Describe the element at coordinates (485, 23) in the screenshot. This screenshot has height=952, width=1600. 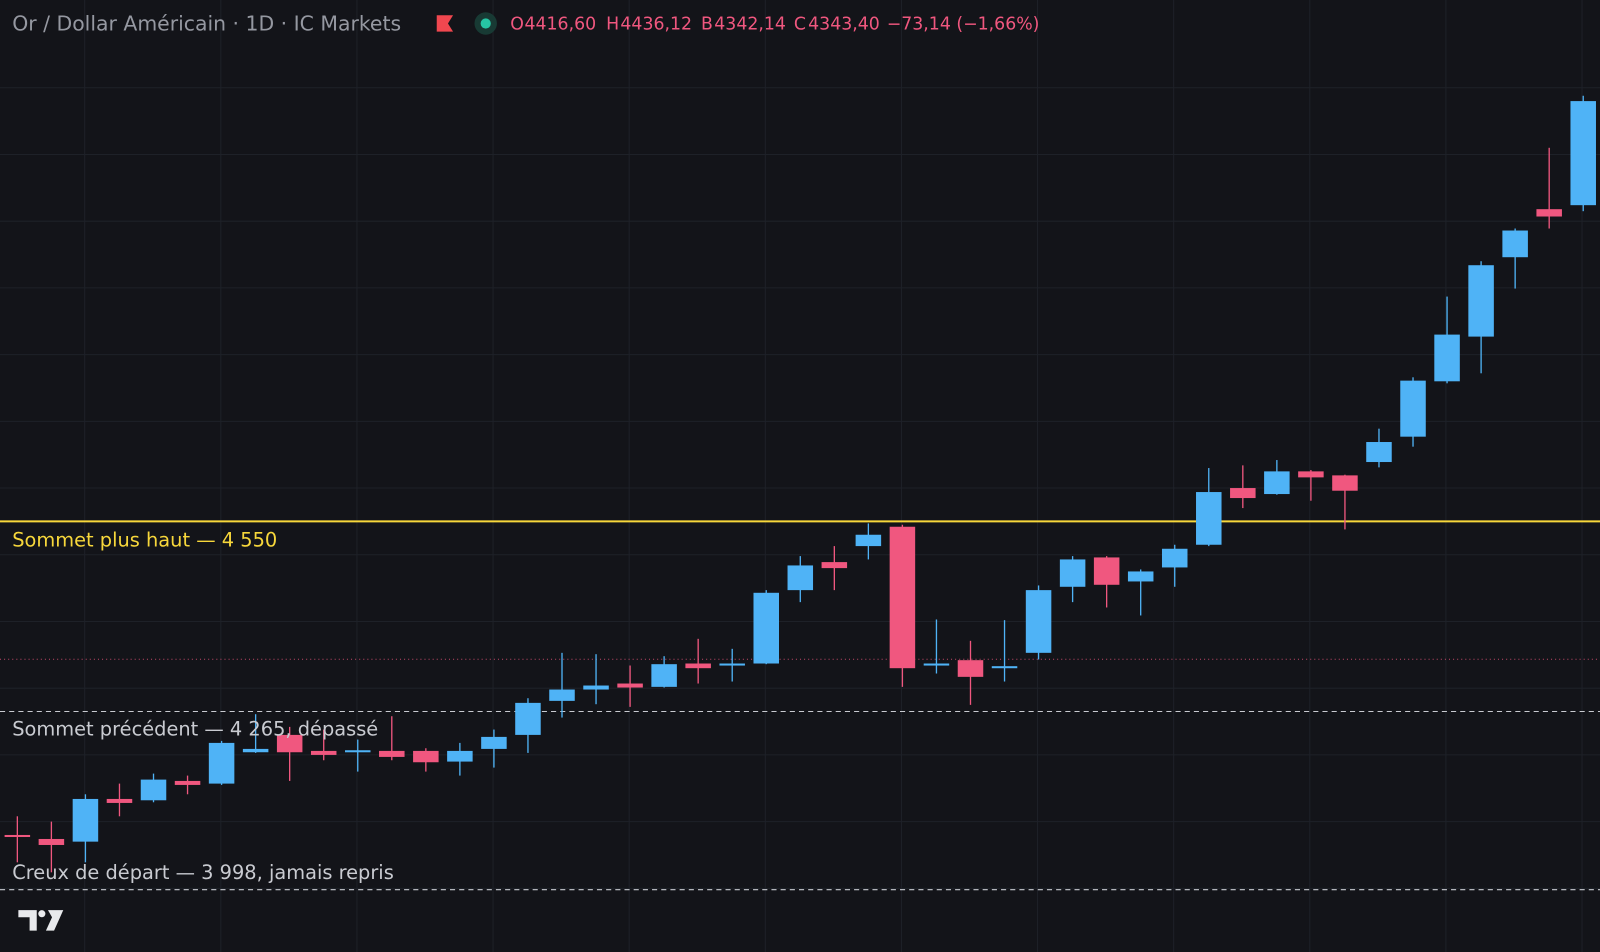
I see `status-dot` at that location.